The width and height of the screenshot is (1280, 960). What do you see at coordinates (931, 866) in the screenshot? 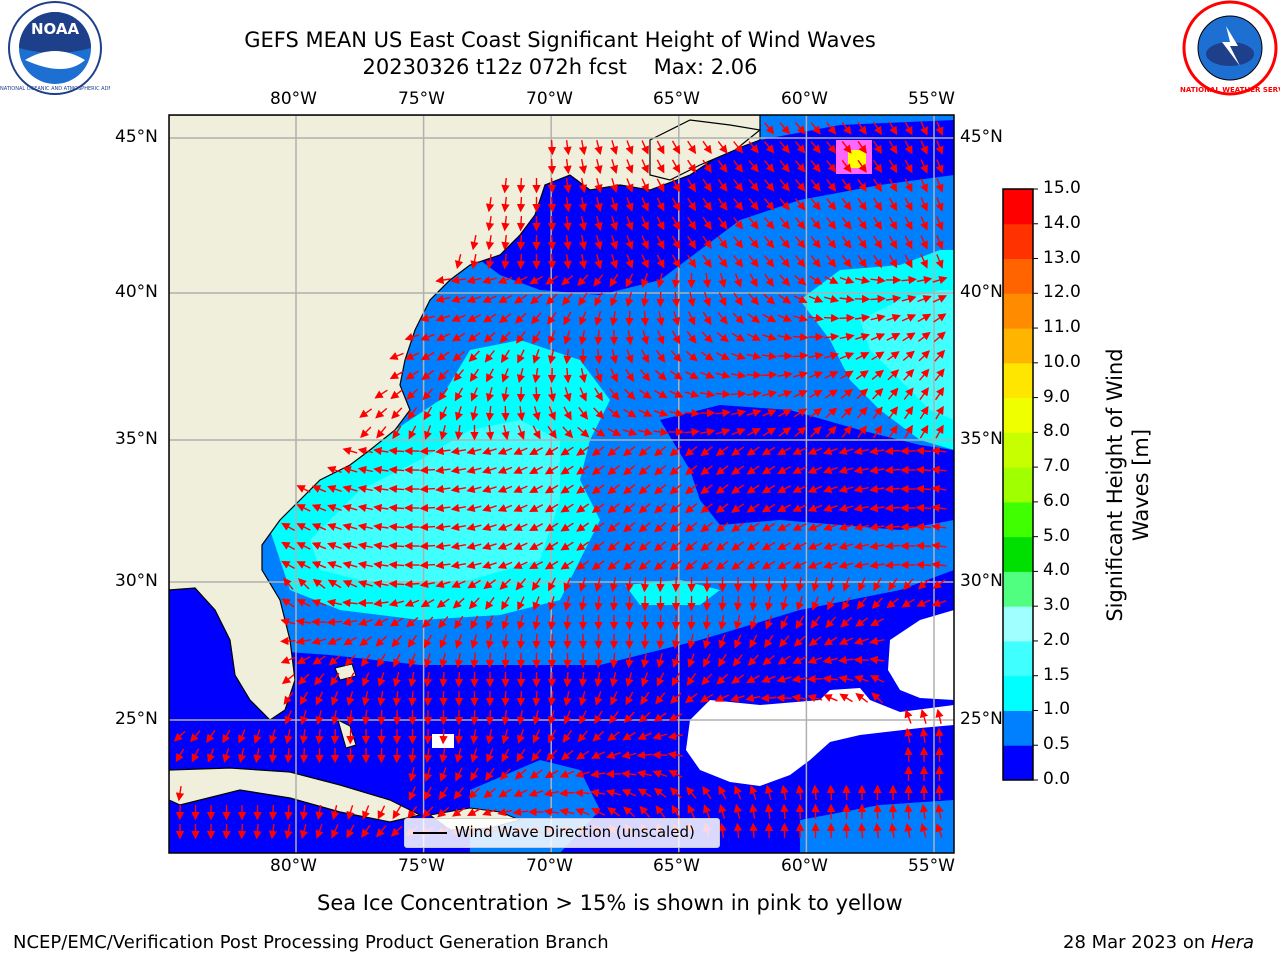
I see `lon-label-bottom-55w: 55°W` at bounding box center [931, 866].